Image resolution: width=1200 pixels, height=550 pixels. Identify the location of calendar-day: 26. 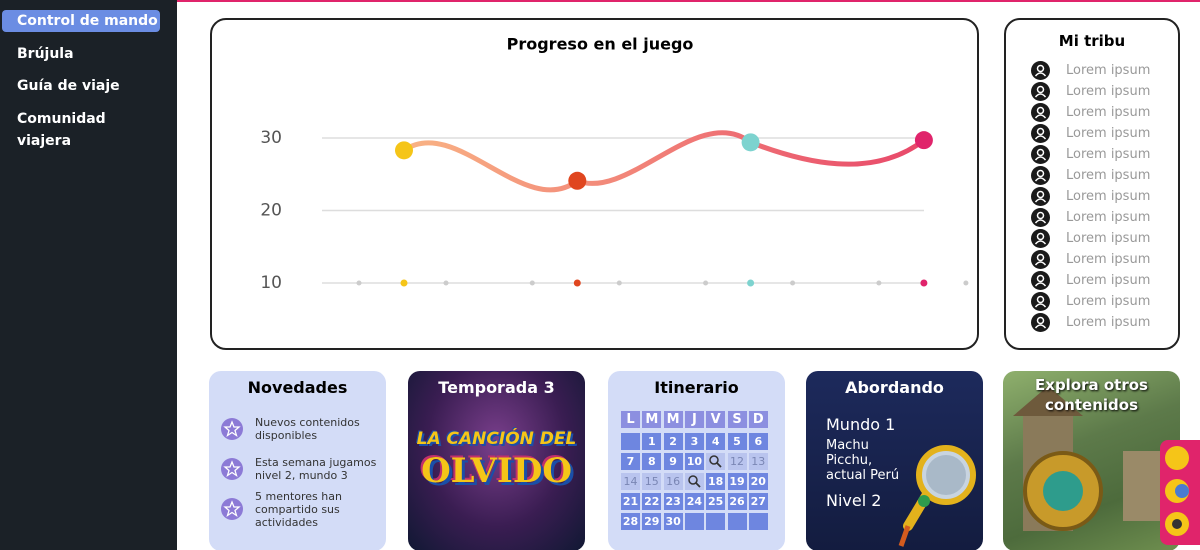
(737, 501).